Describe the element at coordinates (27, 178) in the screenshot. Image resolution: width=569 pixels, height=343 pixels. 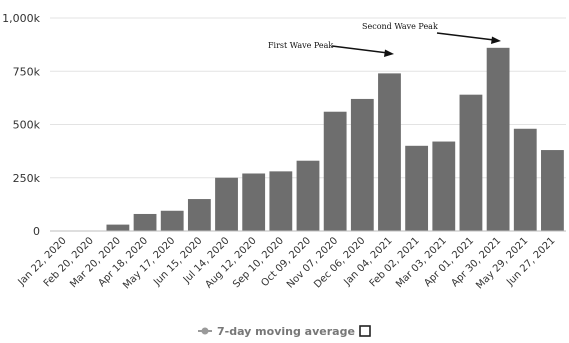
I see `y-tick-label: 250k` at that location.